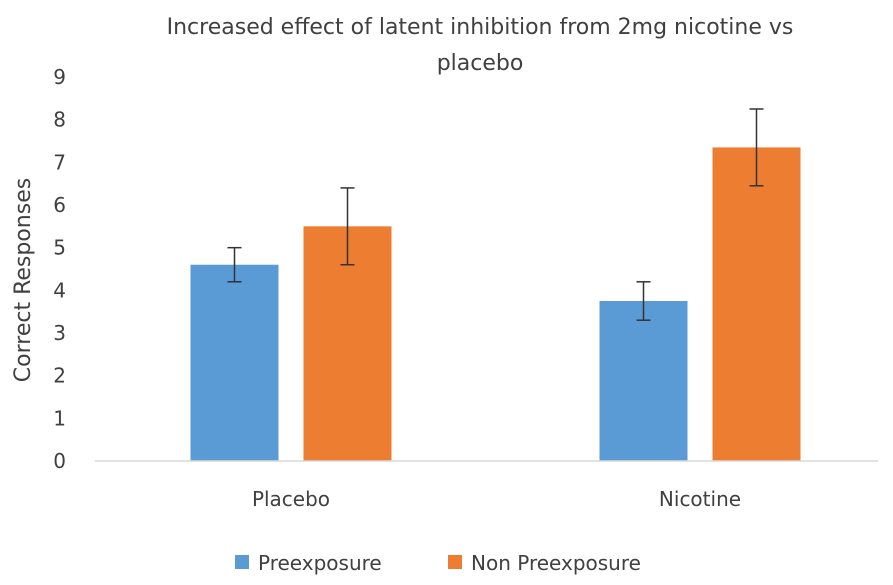 The height and width of the screenshot is (585, 893). Describe the element at coordinates (59, 248) in the screenshot. I see `y-tick-label: 5` at that location.